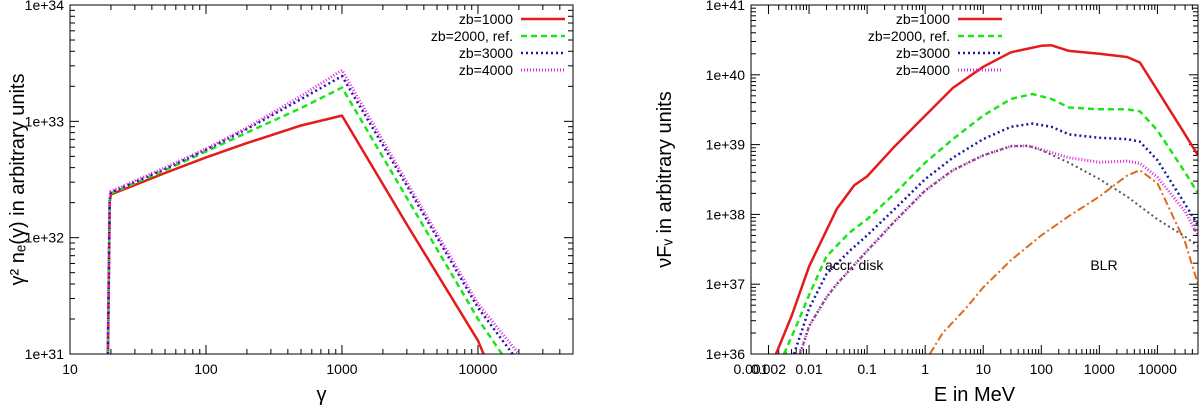 Image resolution: width=1200 pixels, height=408 pixels. I want to click on y-tick-label: 1e+31, so click(45, 354).